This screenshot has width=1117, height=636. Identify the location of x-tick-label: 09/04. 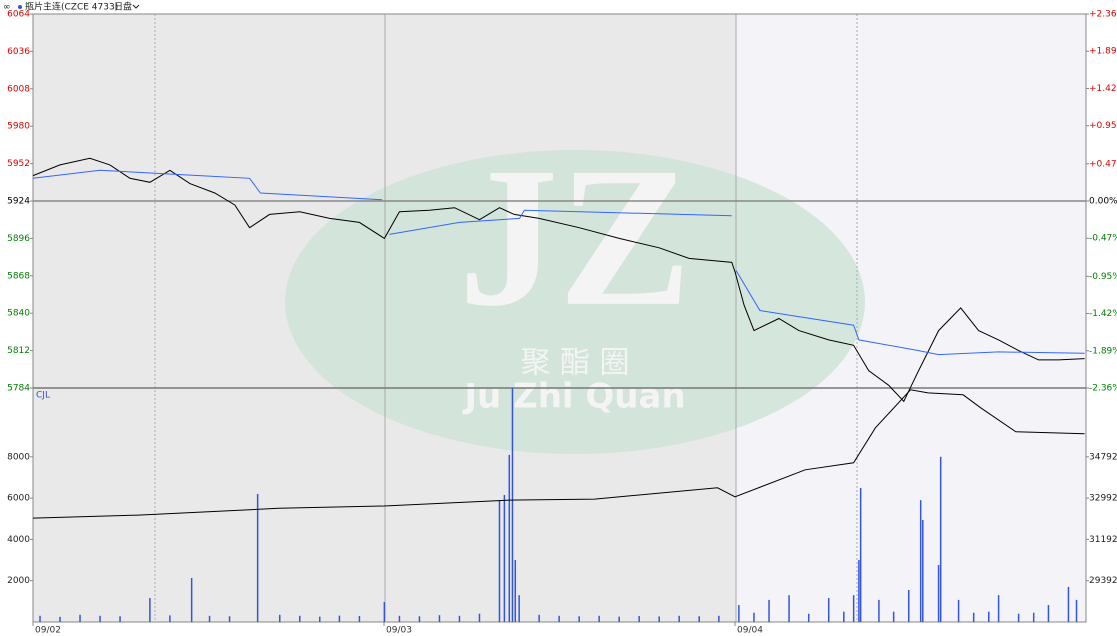
(750, 631).